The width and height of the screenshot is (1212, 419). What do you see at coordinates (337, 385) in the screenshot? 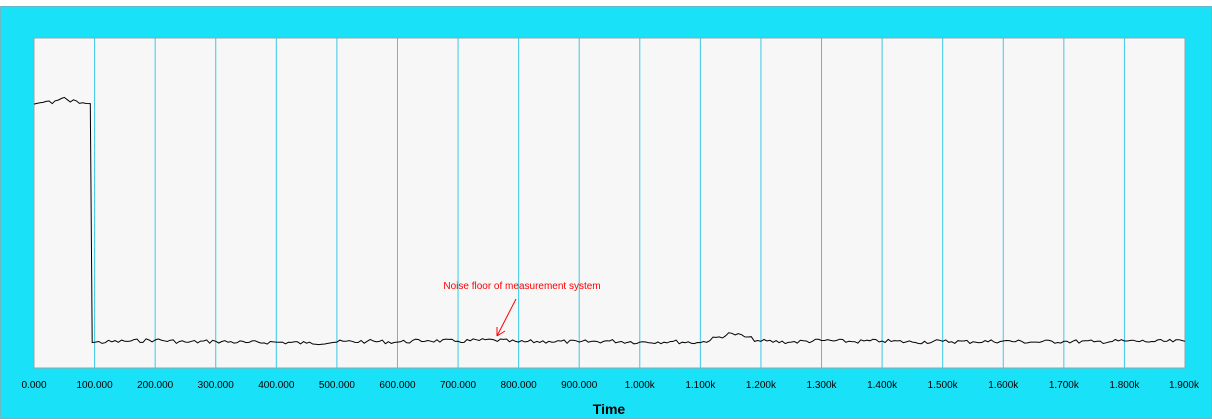
I see `x-tick-label: 500.000` at bounding box center [337, 385].